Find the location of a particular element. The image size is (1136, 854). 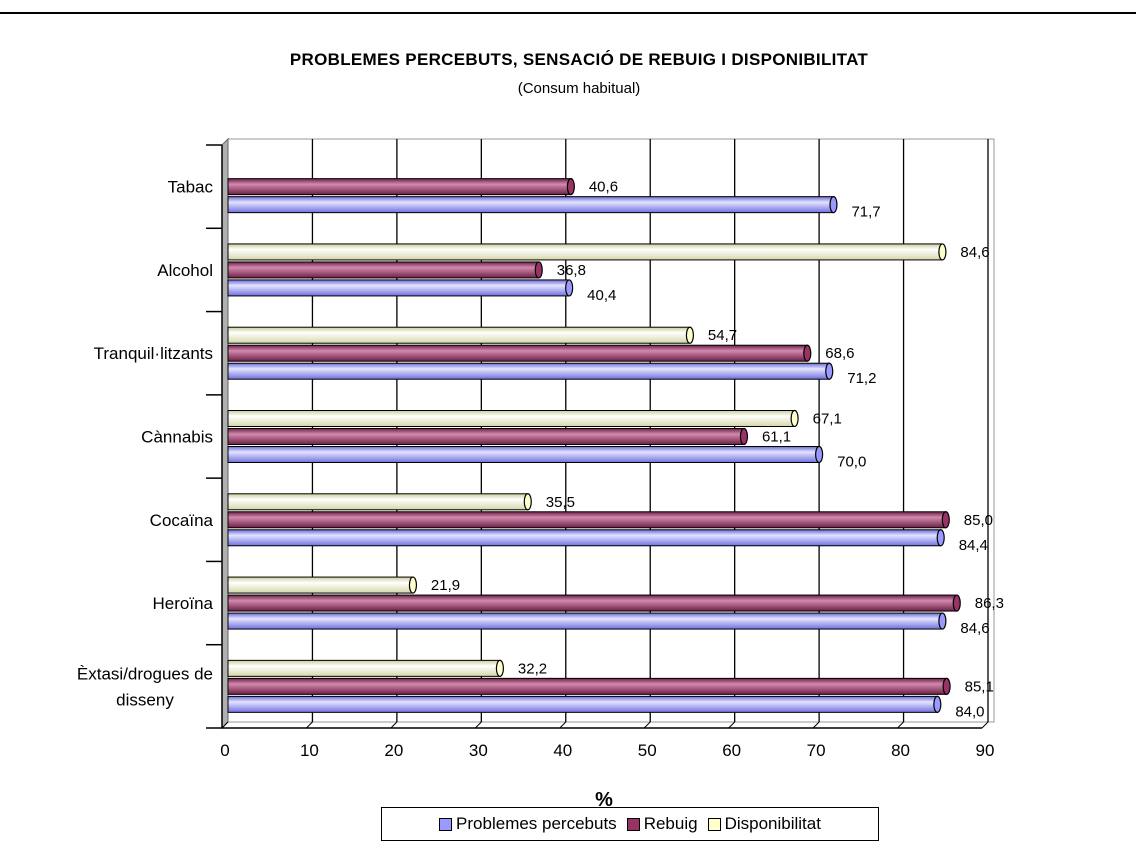

data-label: 36,8 is located at coordinates (571, 270).